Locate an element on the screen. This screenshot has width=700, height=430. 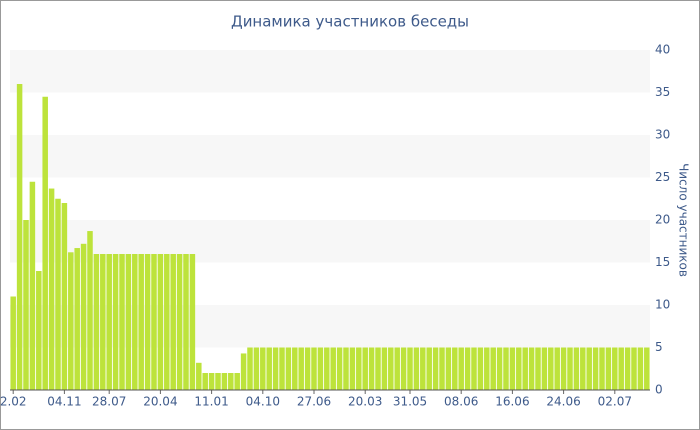
y-tick-label: 10 is located at coordinates (662, 305).